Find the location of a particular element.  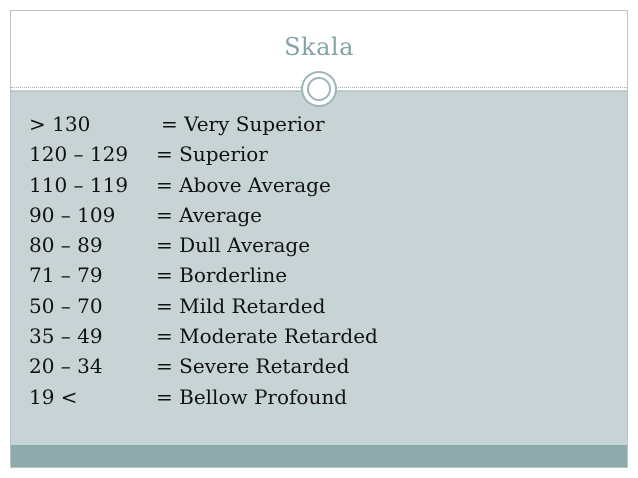

scale-range: 120 – 129 is located at coordinates (79, 154).